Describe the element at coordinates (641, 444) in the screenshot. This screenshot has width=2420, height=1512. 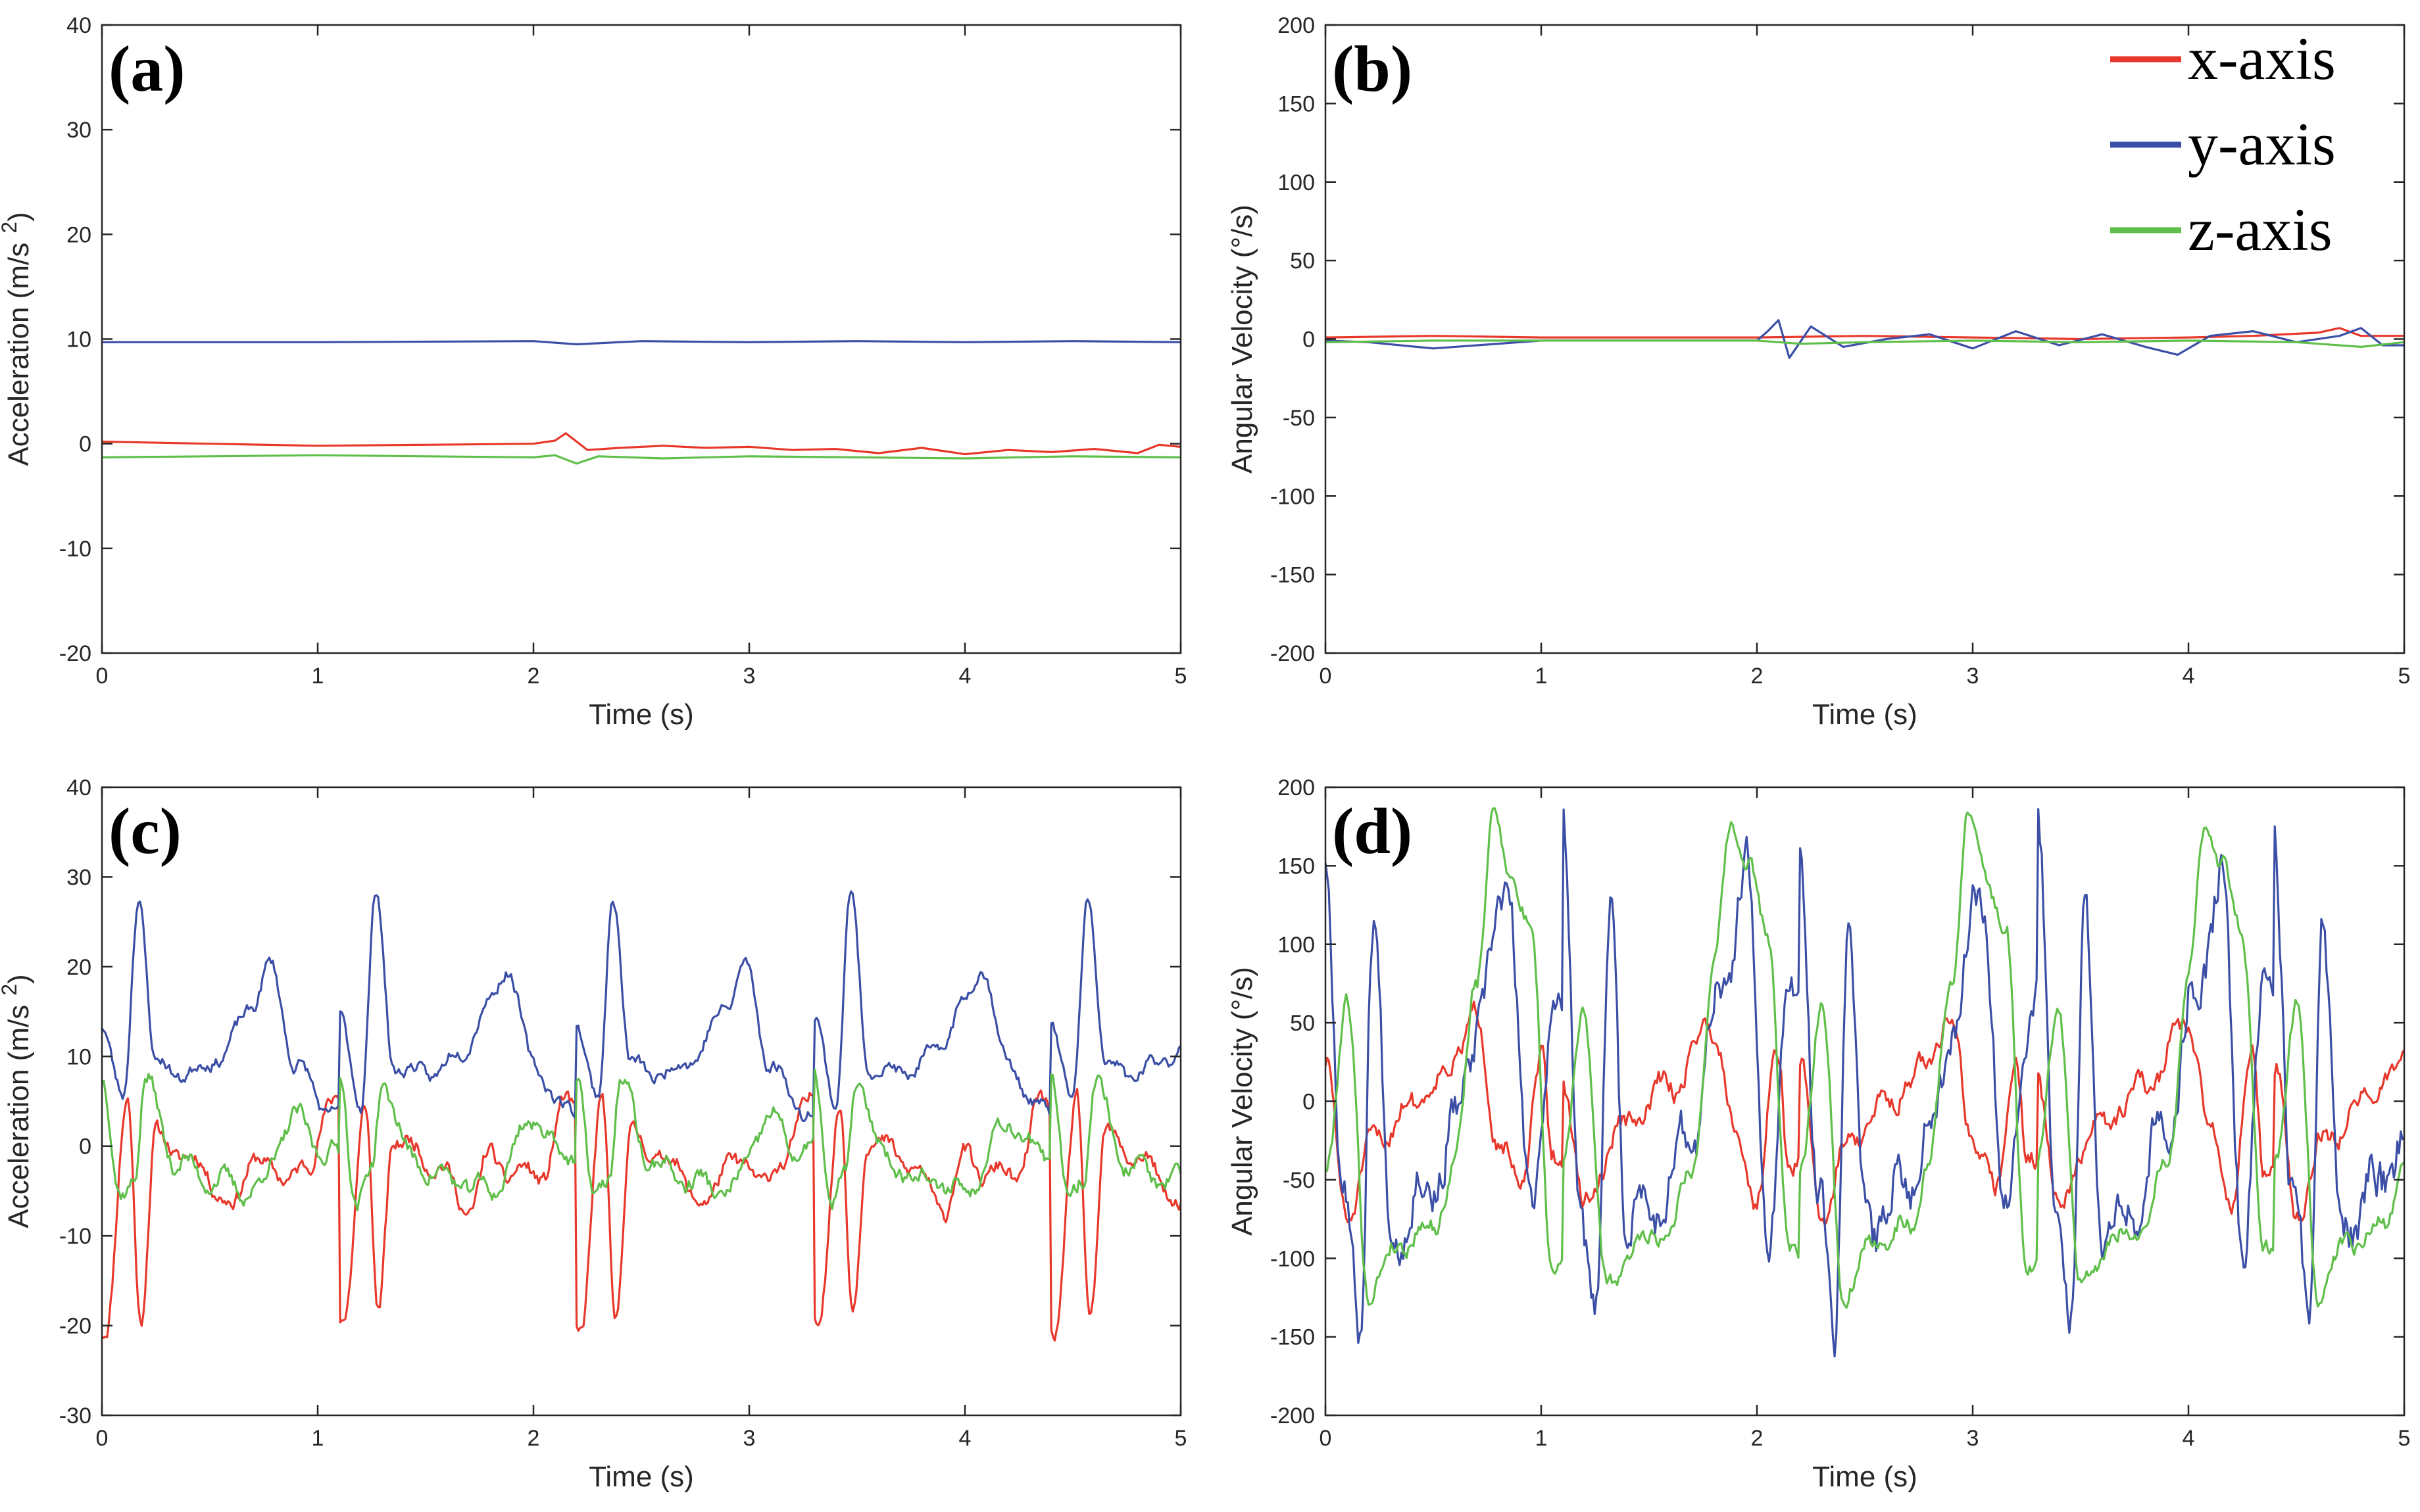
I see `series-x-line-a` at that location.